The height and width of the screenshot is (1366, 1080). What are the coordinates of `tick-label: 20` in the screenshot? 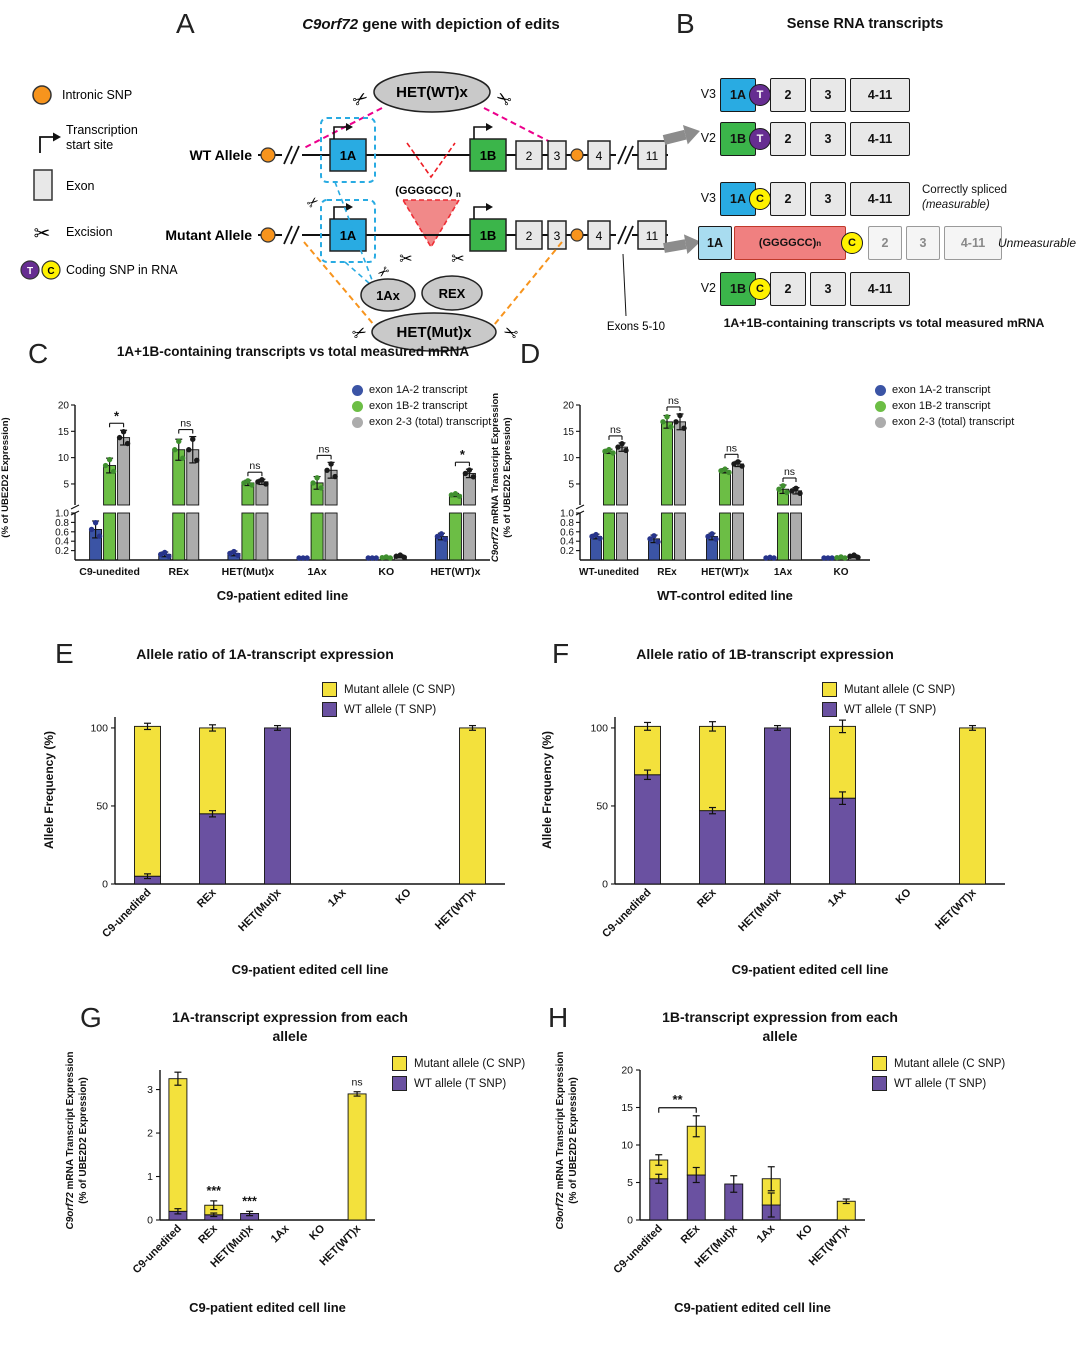 It's located at (627, 1071).